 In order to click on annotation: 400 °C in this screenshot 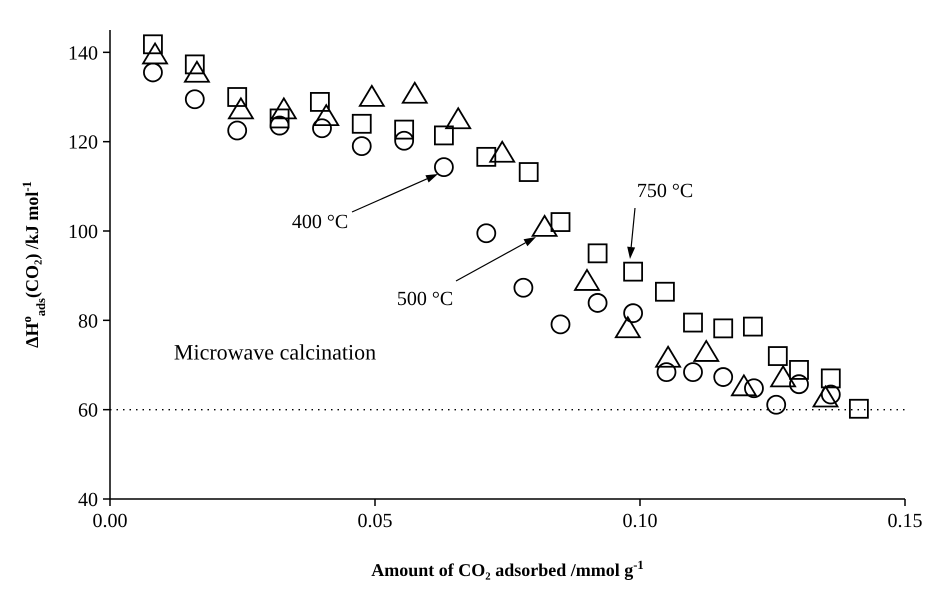, I will do `click(320, 222)`.